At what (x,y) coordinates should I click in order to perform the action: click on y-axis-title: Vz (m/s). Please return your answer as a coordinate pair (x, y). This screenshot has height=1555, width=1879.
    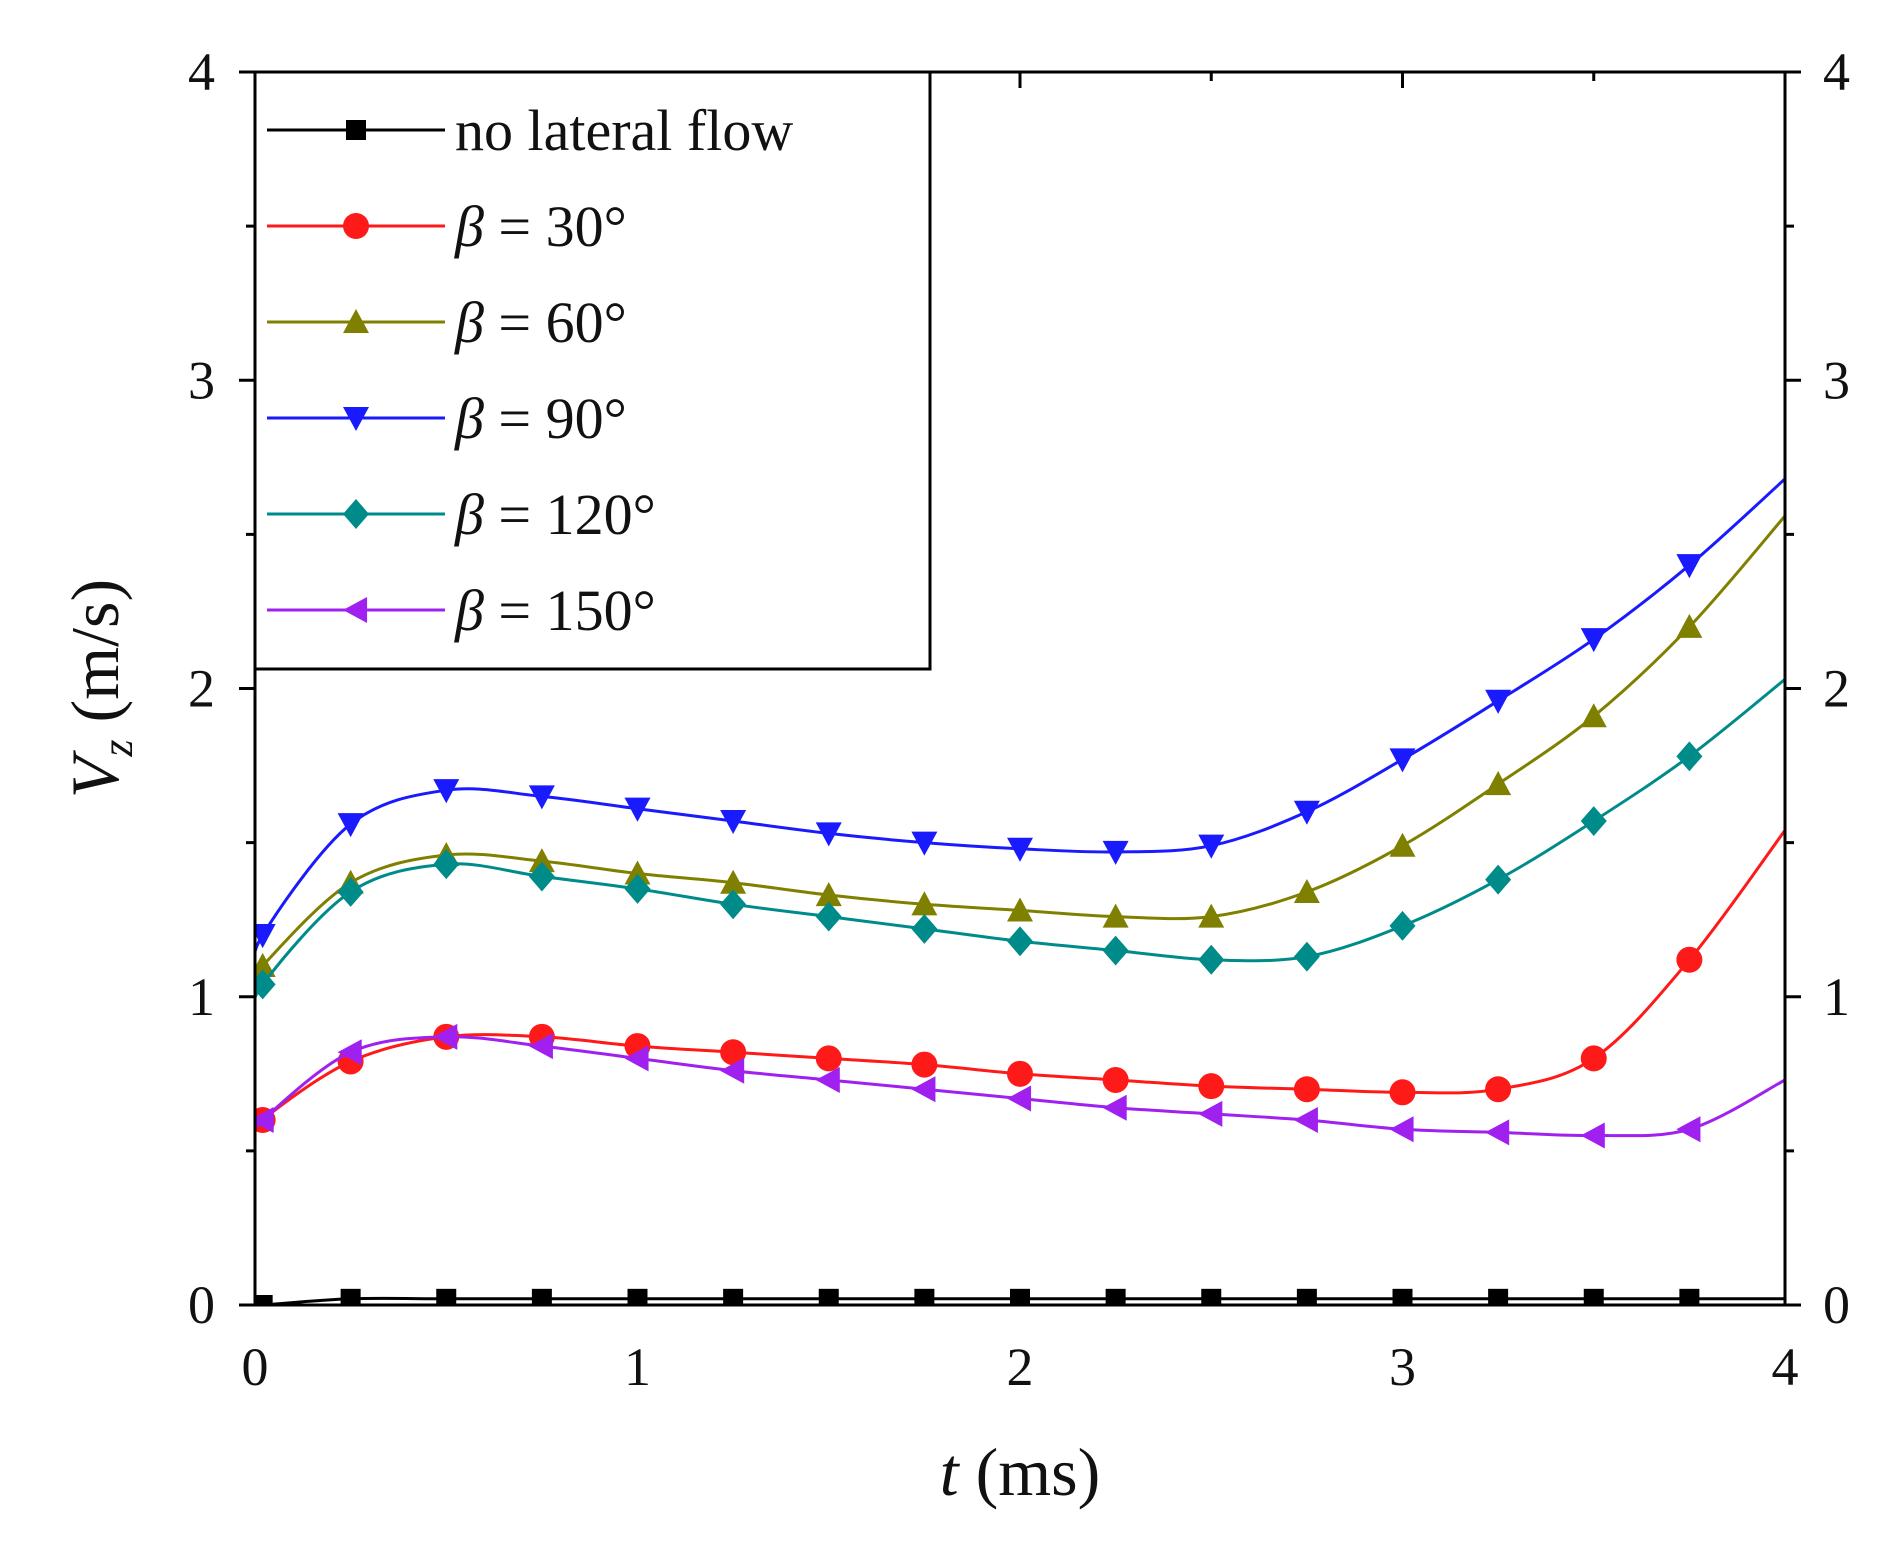
    Looking at the image, I should click on (99, 688).